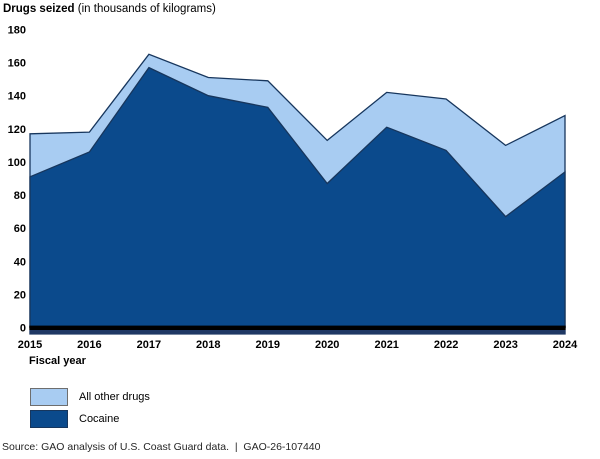 This screenshot has width=600, height=459. Describe the element at coordinates (17, 31) in the screenshot. I see `y-tick-180: 180` at that location.